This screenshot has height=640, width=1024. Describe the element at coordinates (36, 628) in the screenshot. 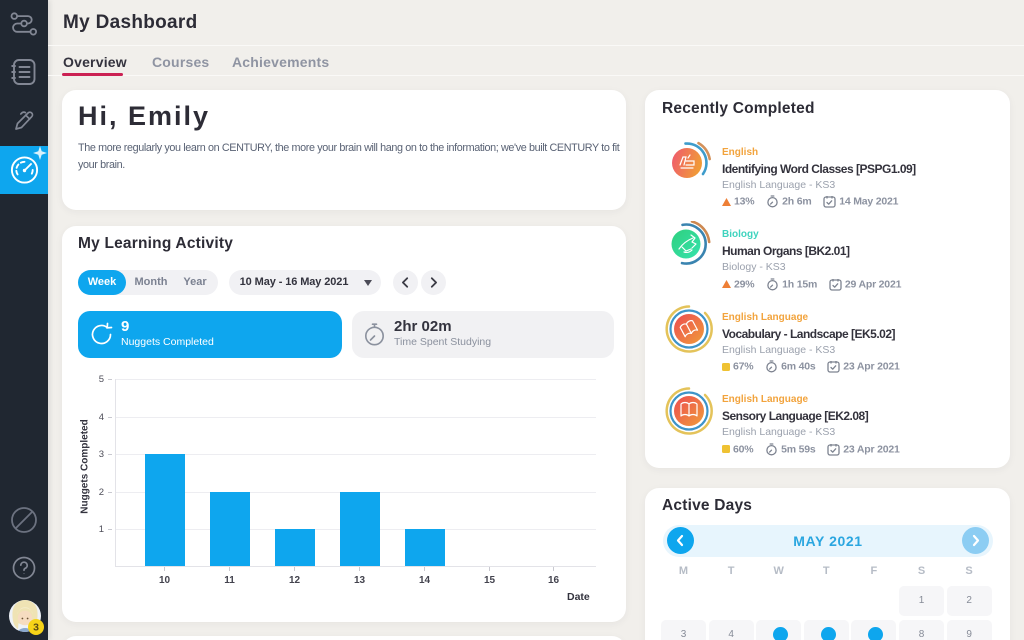

I see `svg-text: 3` at that location.